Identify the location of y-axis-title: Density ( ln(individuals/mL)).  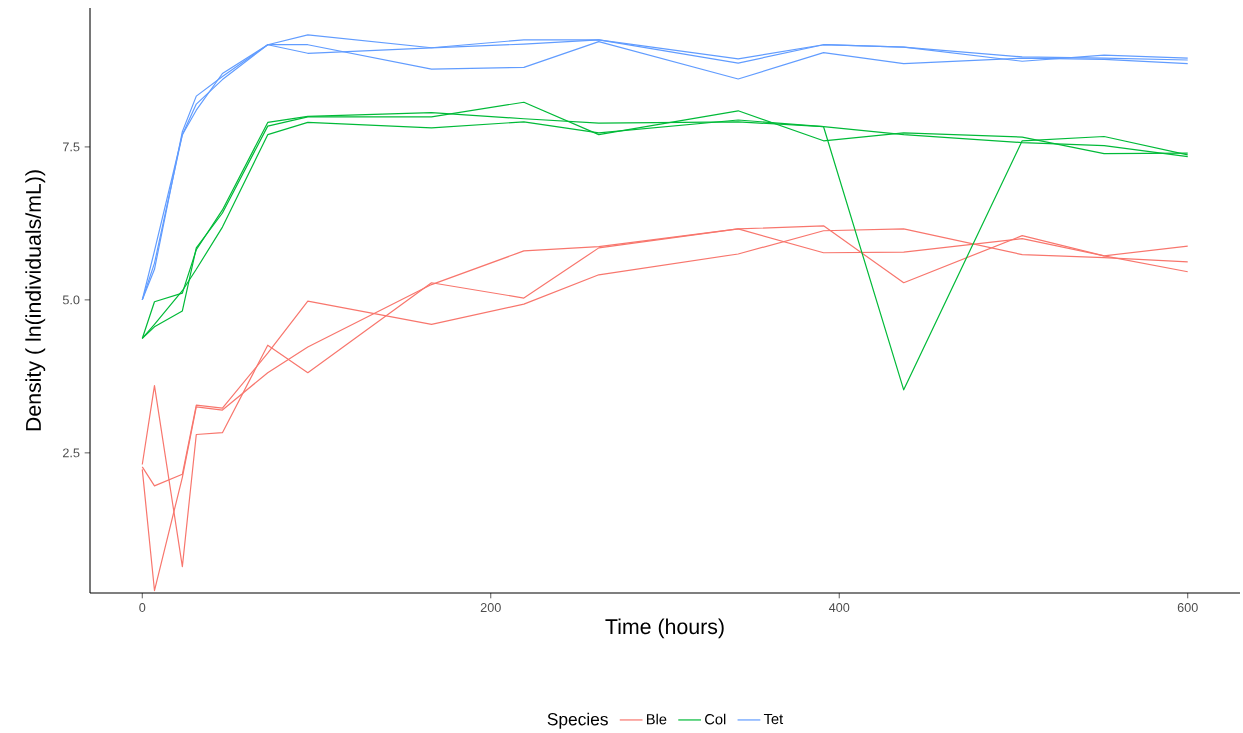
(35, 300).